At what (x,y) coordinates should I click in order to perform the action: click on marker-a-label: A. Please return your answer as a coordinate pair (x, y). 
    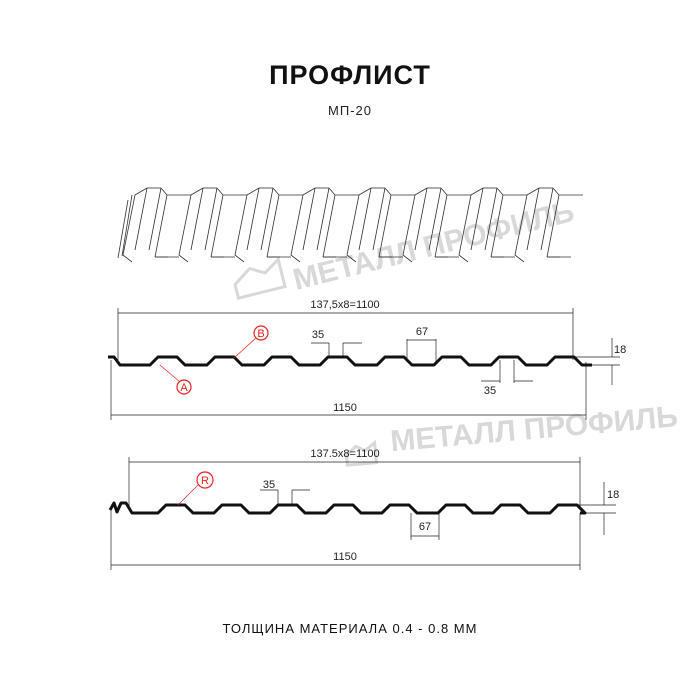
    Looking at the image, I should click on (184, 388).